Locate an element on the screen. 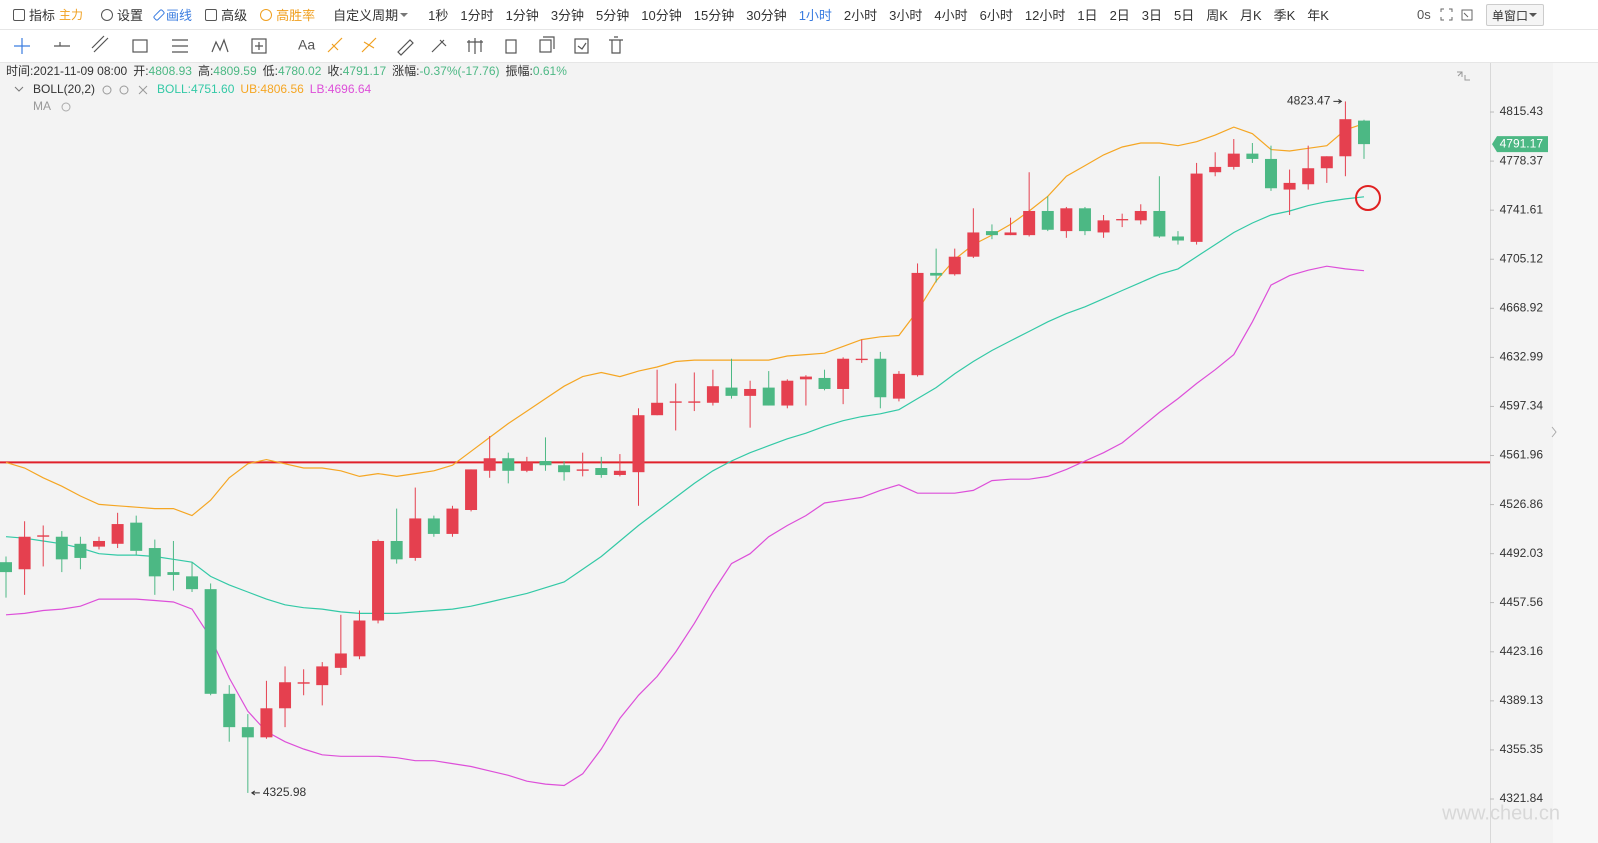 The image size is (1598, 843). period-button: 3分钟 is located at coordinates (567, 15).